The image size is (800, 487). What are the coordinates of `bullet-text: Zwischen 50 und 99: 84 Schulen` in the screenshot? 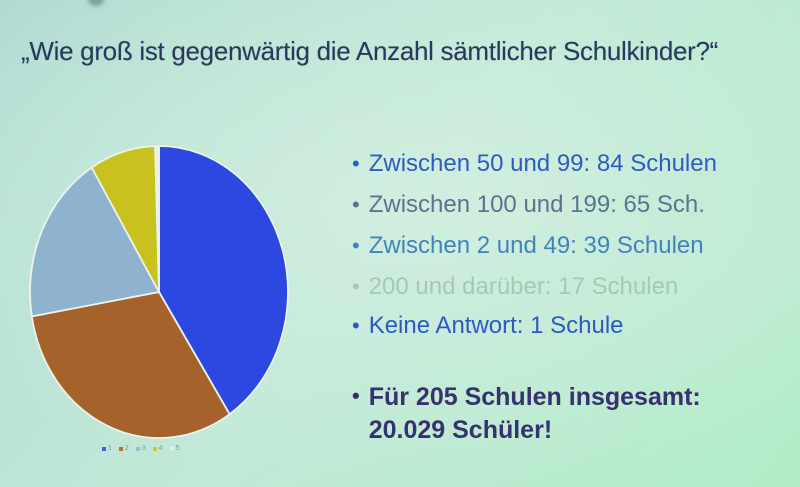 It's located at (542, 163).